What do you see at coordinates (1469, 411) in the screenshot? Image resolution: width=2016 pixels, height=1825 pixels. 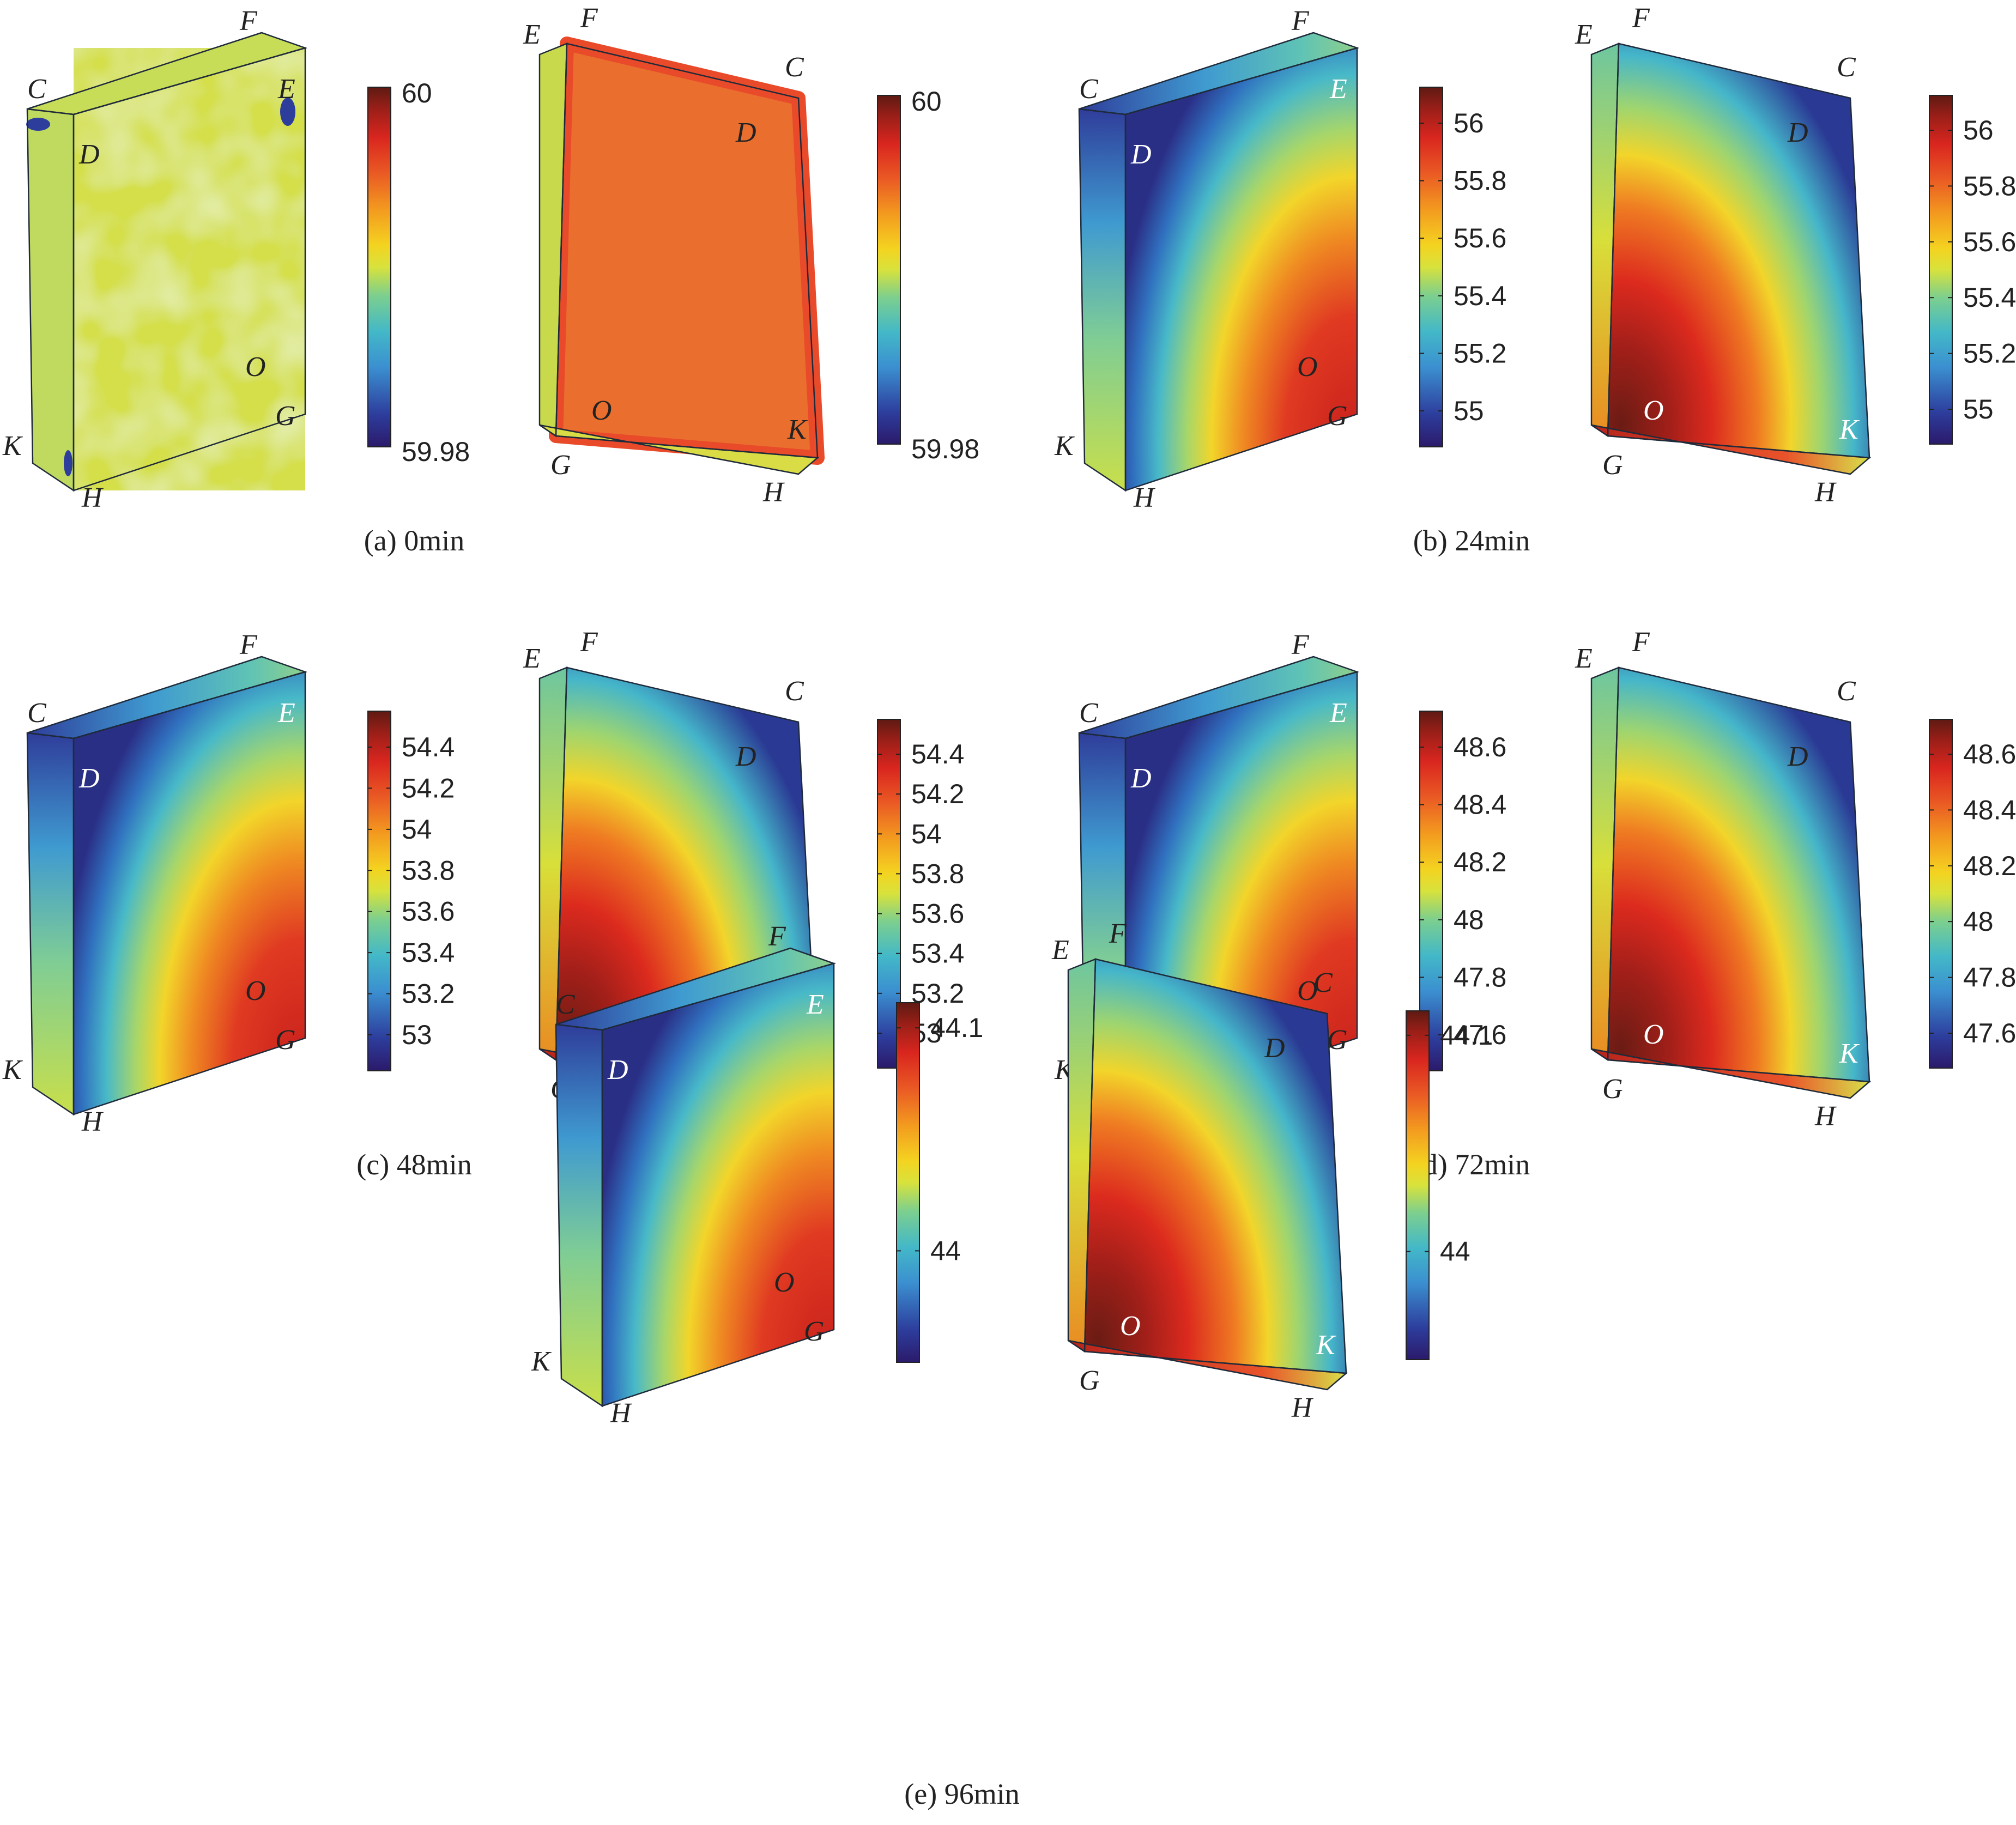 I see `color-bar-tick-label: 55` at bounding box center [1469, 411].